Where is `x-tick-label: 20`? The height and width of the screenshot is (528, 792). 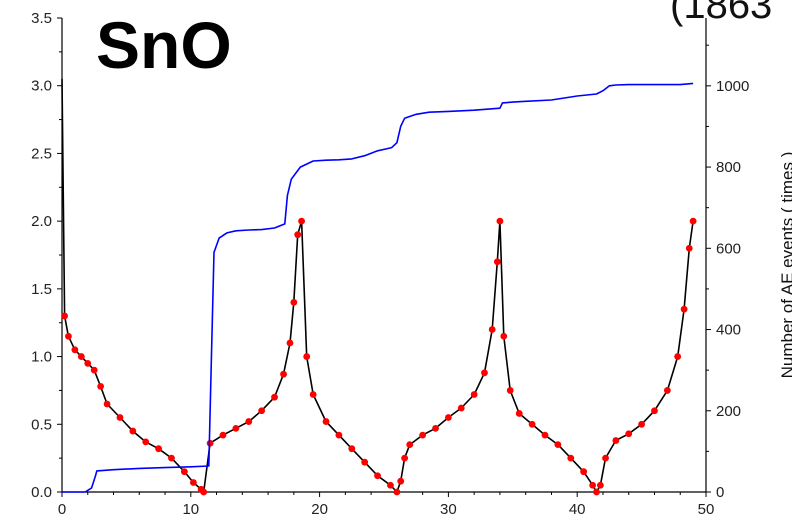
x-tick-label: 20 is located at coordinates (319, 509).